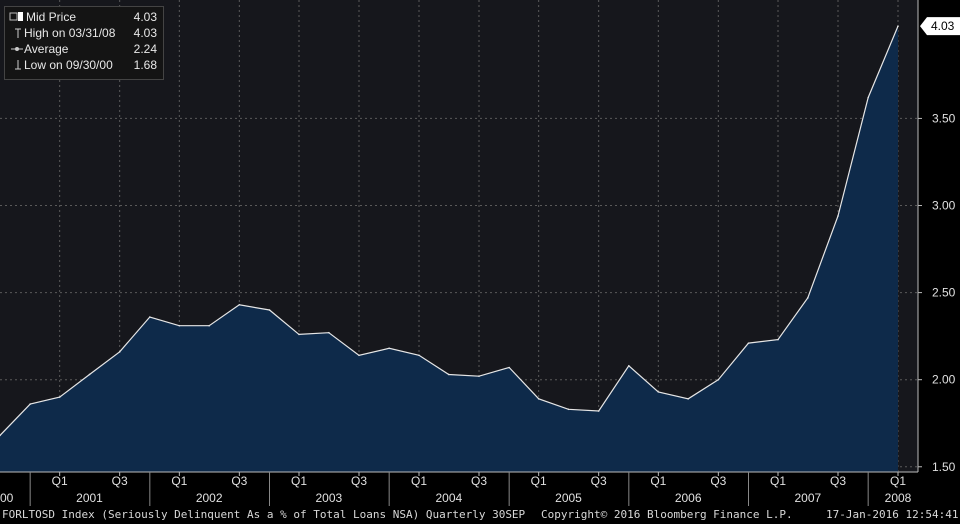 Image resolution: width=960 pixels, height=524 pixels. Describe the element at coordinates (89, 498) in the screenshot. I see `x-year-label: 2001` at that location.